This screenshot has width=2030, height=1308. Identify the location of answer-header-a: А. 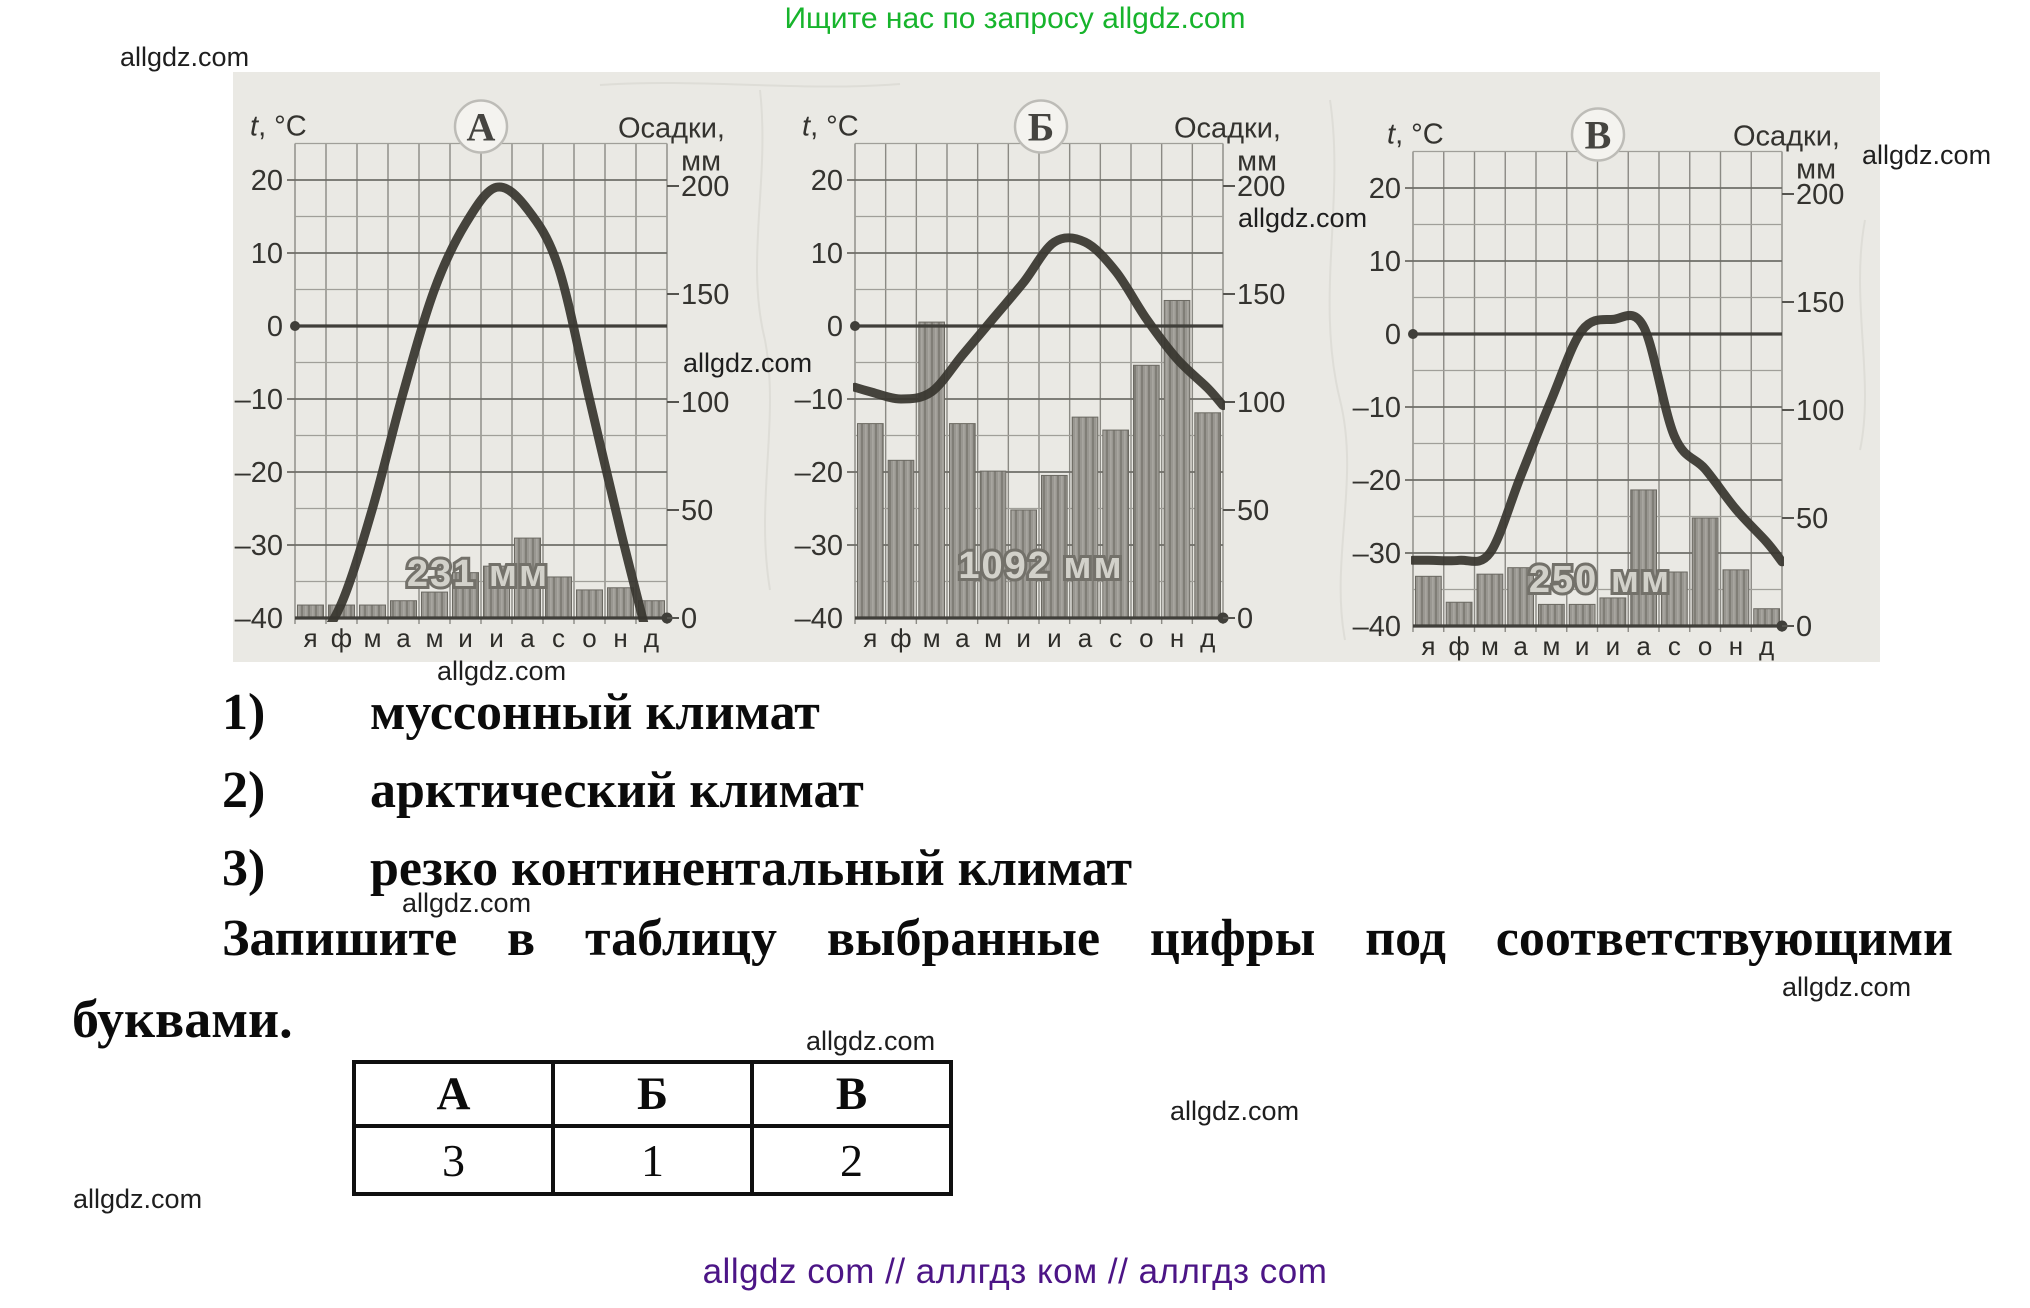
(453, 1094).